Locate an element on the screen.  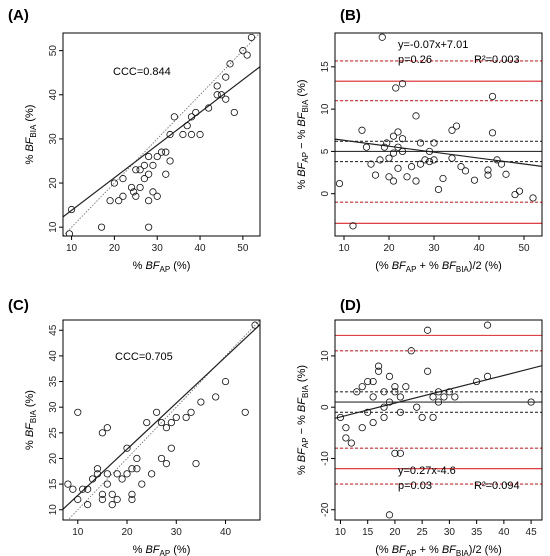
y-tick-label: -10 is located at coordinates (325, 458).